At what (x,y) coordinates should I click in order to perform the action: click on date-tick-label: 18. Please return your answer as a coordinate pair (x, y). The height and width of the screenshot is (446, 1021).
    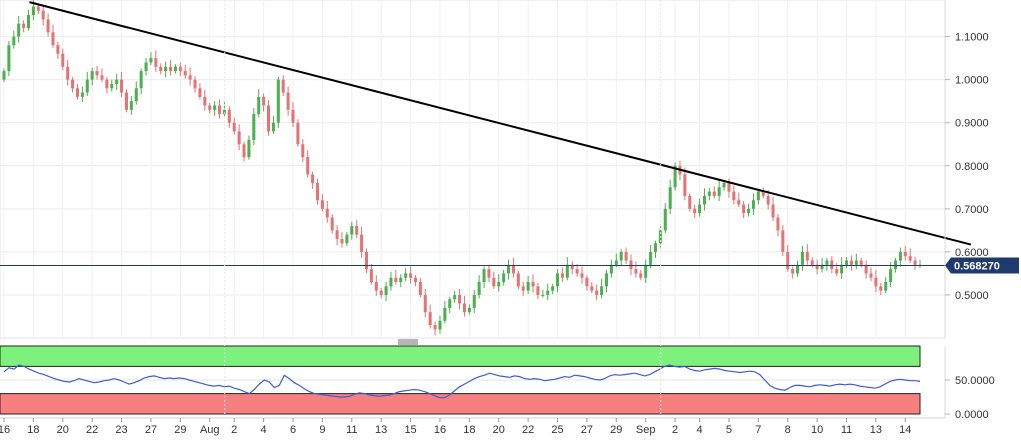
    Looking at the image, I should click on (469, 430).